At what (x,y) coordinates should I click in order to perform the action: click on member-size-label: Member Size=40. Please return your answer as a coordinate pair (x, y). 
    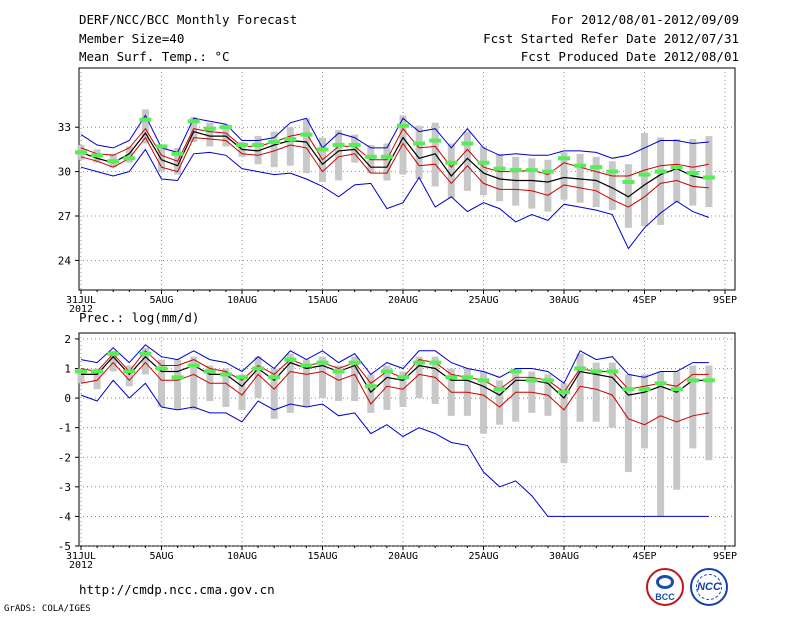
    Looking at the image, I should click on (132, 38).